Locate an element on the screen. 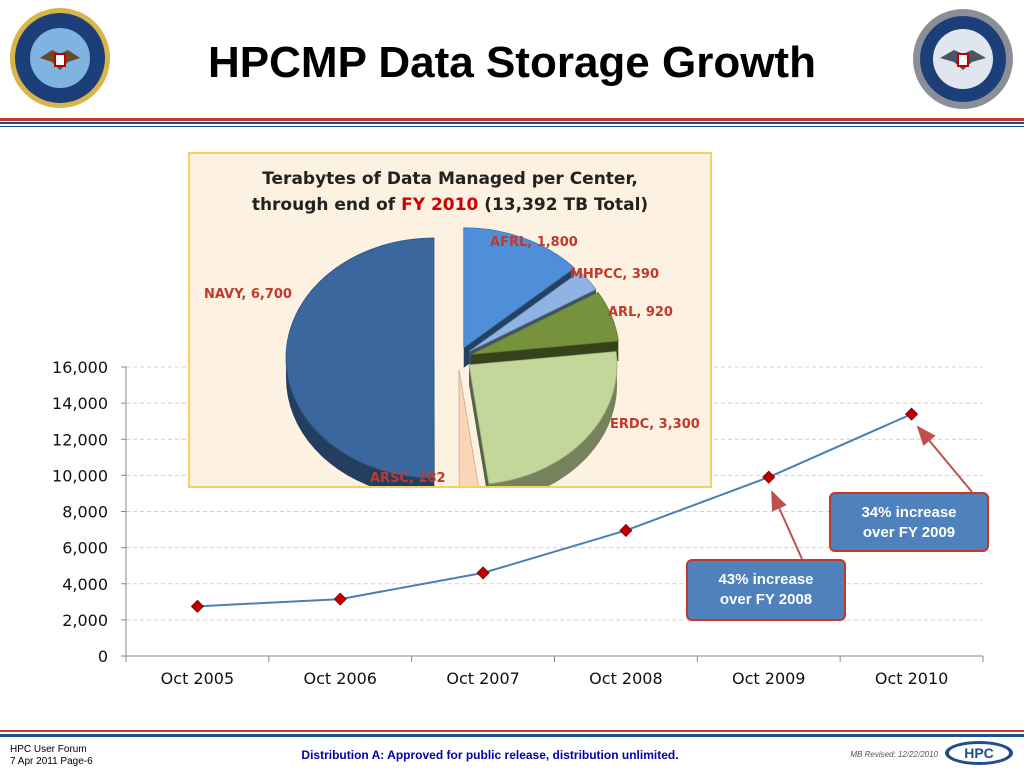 The height and width of the screenshot is (768, 1024). y-tick-label: 12,000 is located at coordinates (80, 439).